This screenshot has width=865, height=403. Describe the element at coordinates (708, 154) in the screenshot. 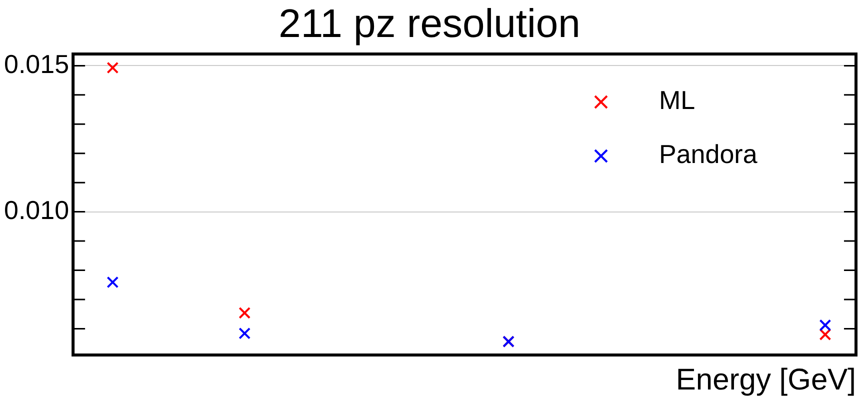

I see `legend-label: Pandora` at that location.